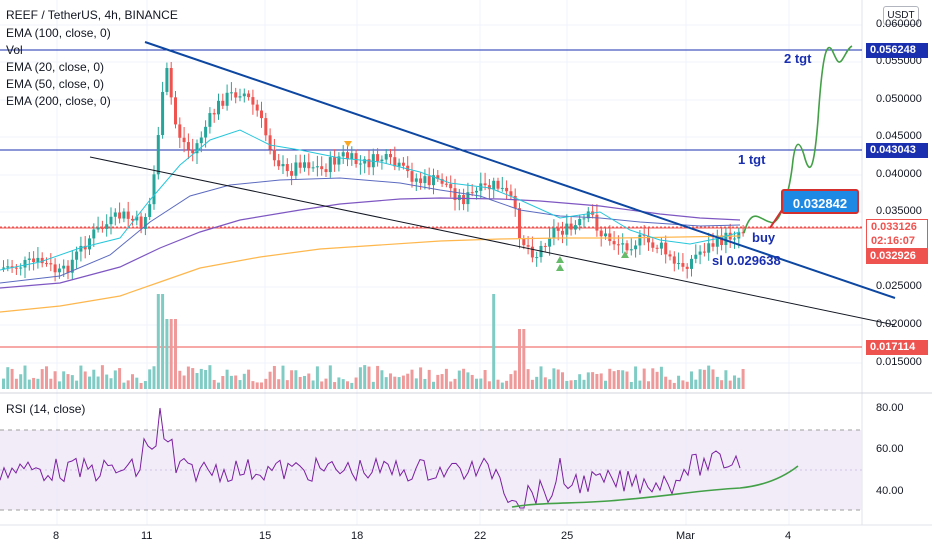 The image size is (932, 550). Describe the element at coordinates (55, 84) in the screenshot. I see `indicator-ema50-label: EMA (50, close, 0)` at that location.